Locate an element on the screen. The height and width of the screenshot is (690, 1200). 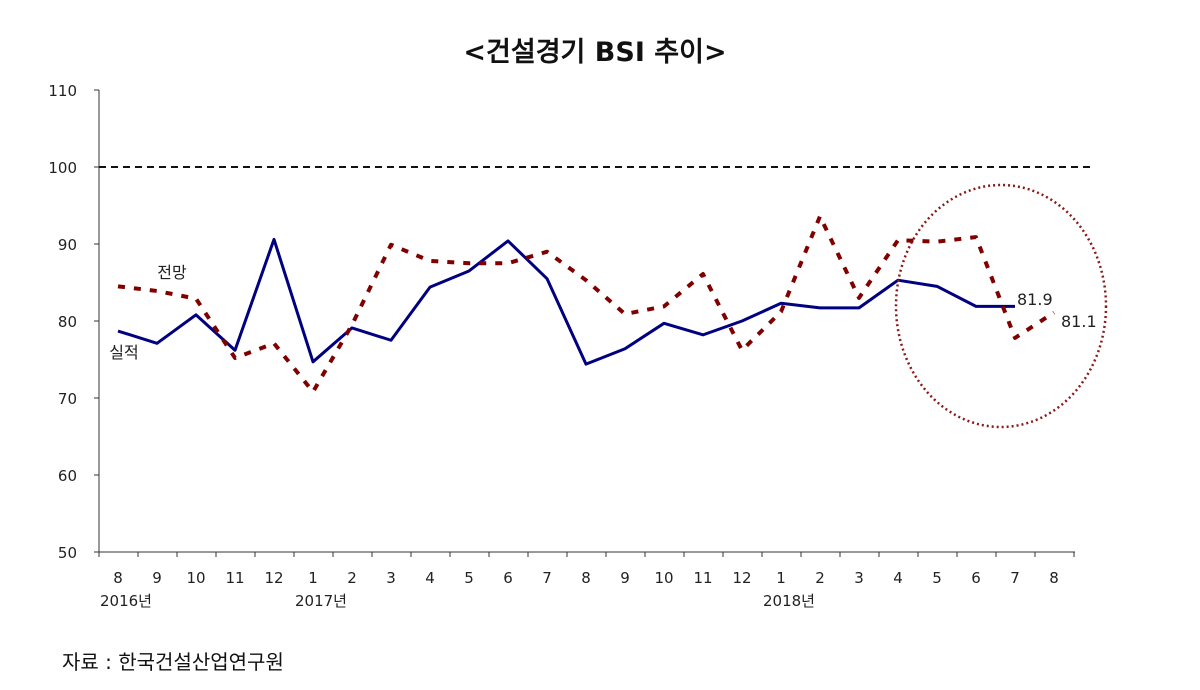
y-tick-label: 50 is located at coordinates (67, 553).